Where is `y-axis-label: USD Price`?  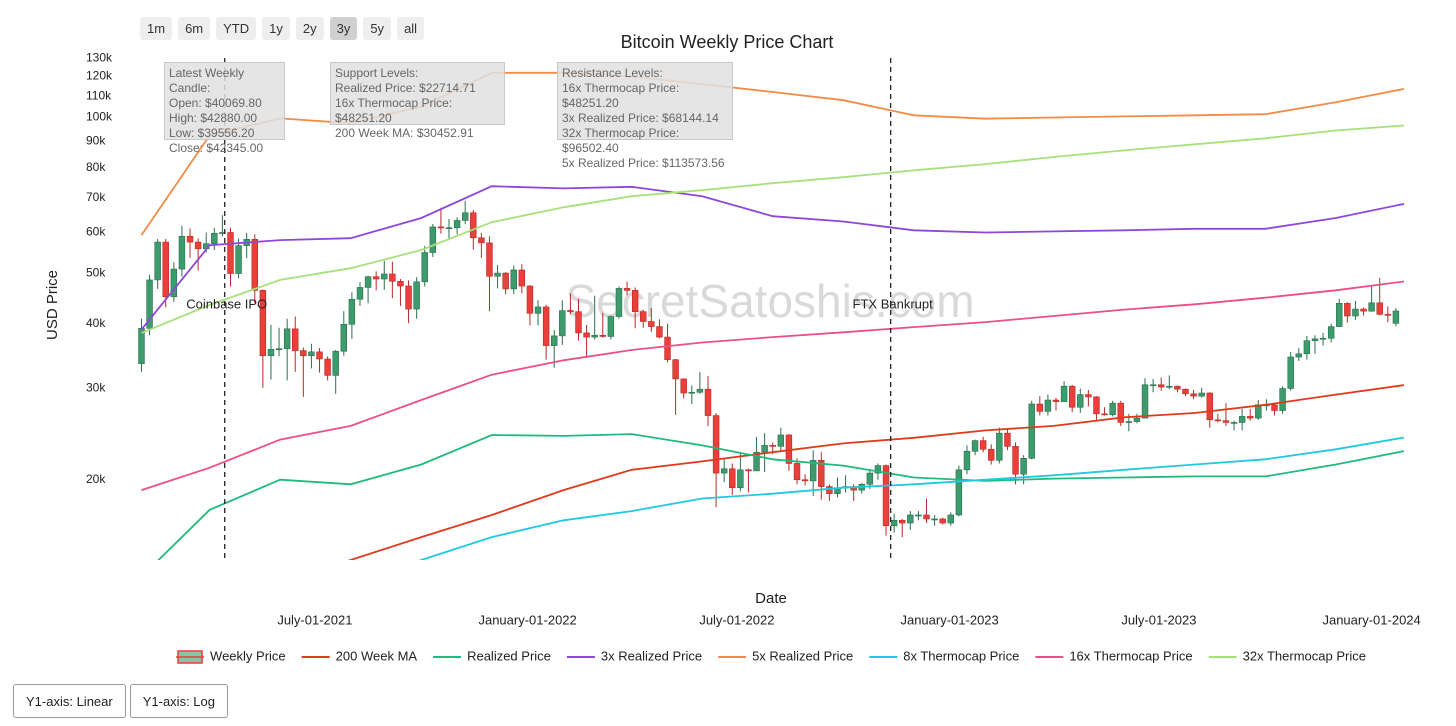 y-axis-label: USD Price is located at coordinates (52, 305).